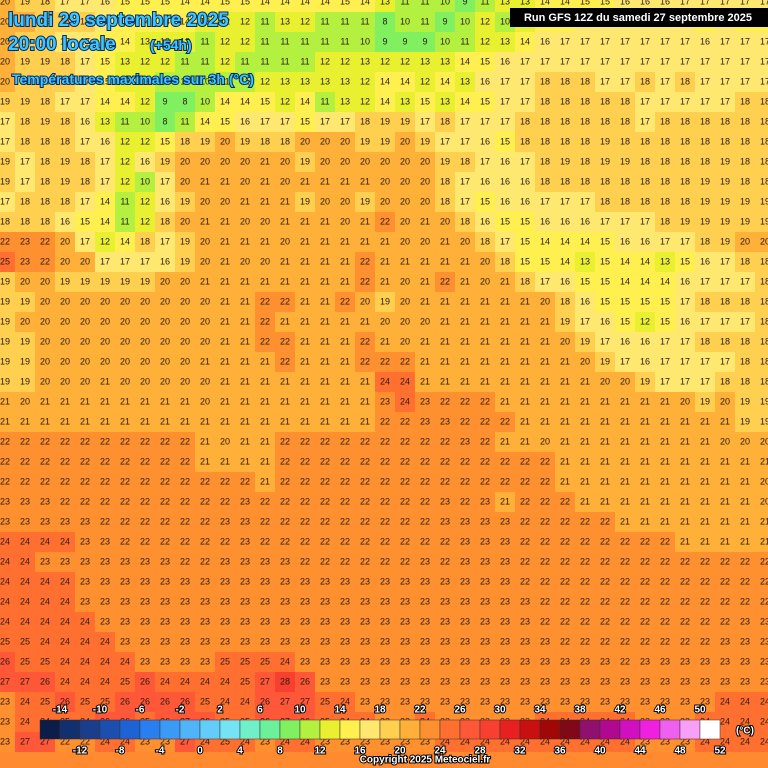 This screenshot has height=768, width=768. Describe the element at coordinates (80, 751) in the screenshot. I see `scale-label: -12` at that location.